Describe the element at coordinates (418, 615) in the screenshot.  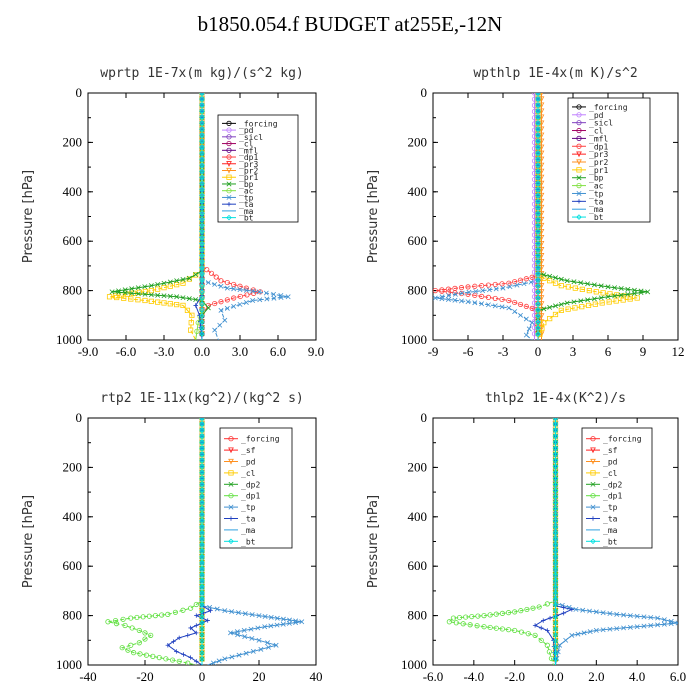
I see `y-tick-label: 800` at that location.